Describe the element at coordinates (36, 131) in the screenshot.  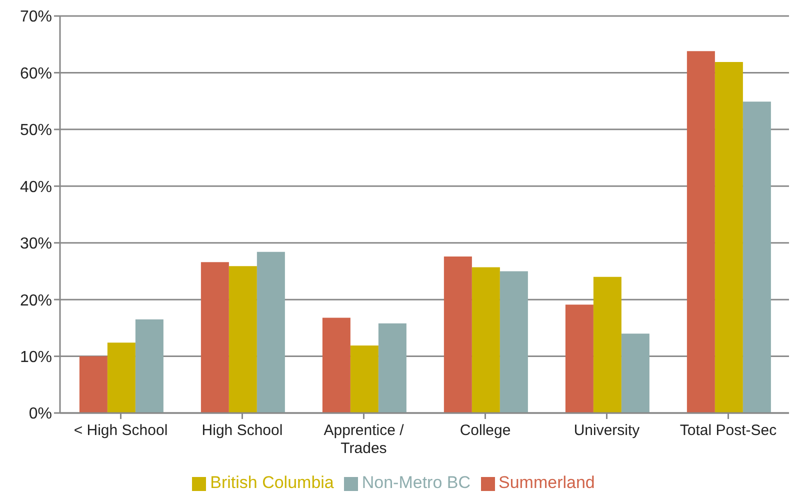
I see `y-tick-label: 50%` at that location.